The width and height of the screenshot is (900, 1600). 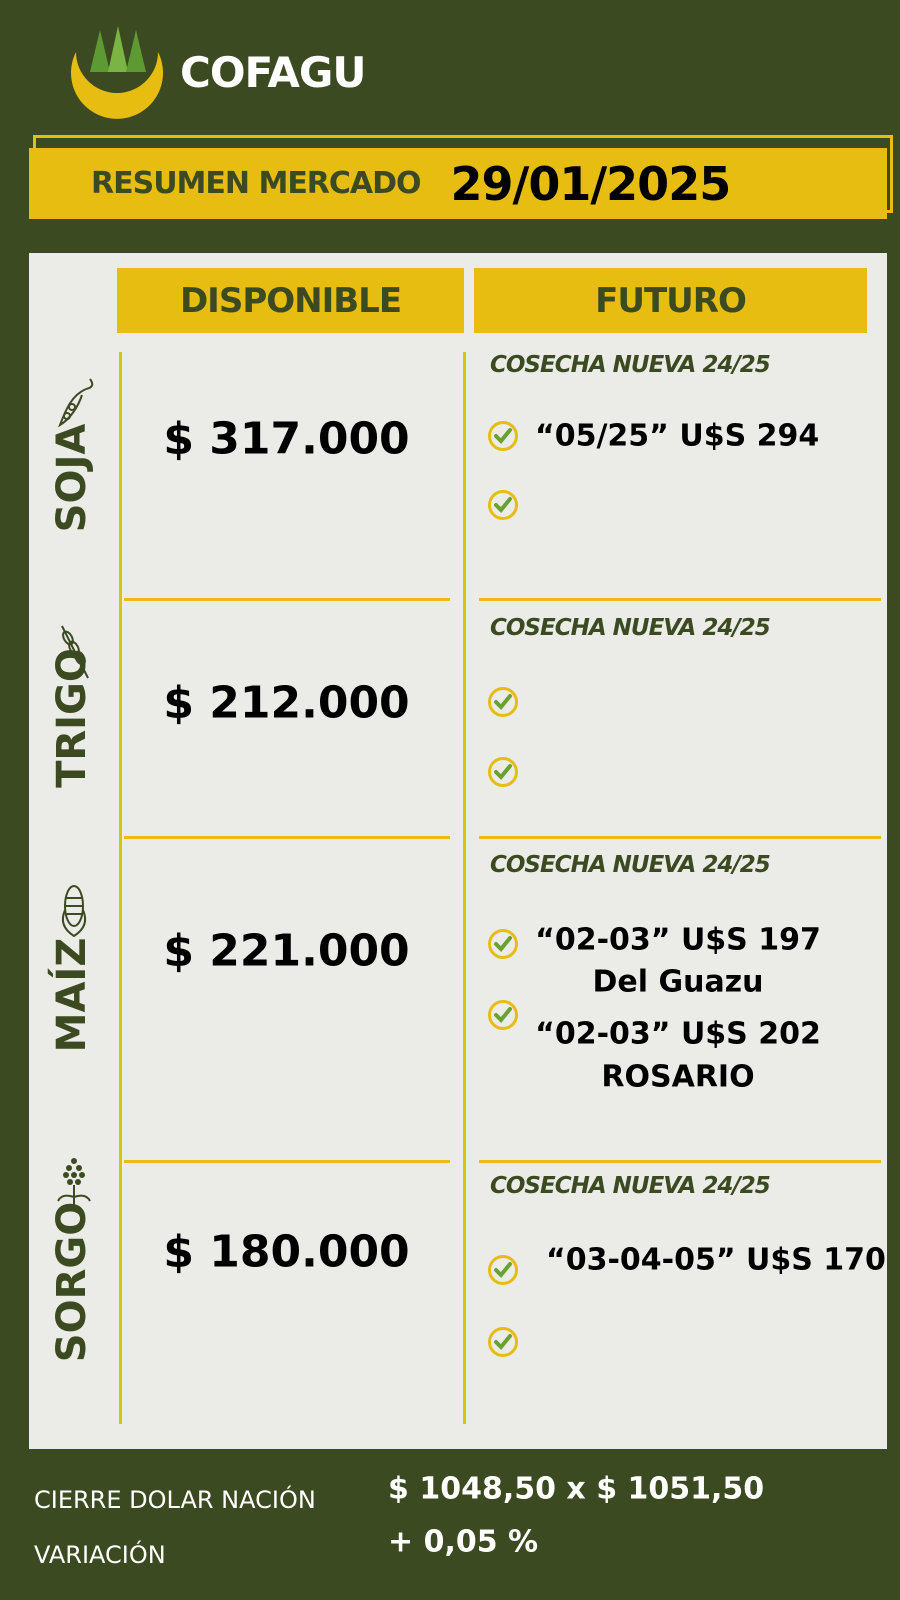 I want to click on wheat-icon, so click(x=75, y=652).